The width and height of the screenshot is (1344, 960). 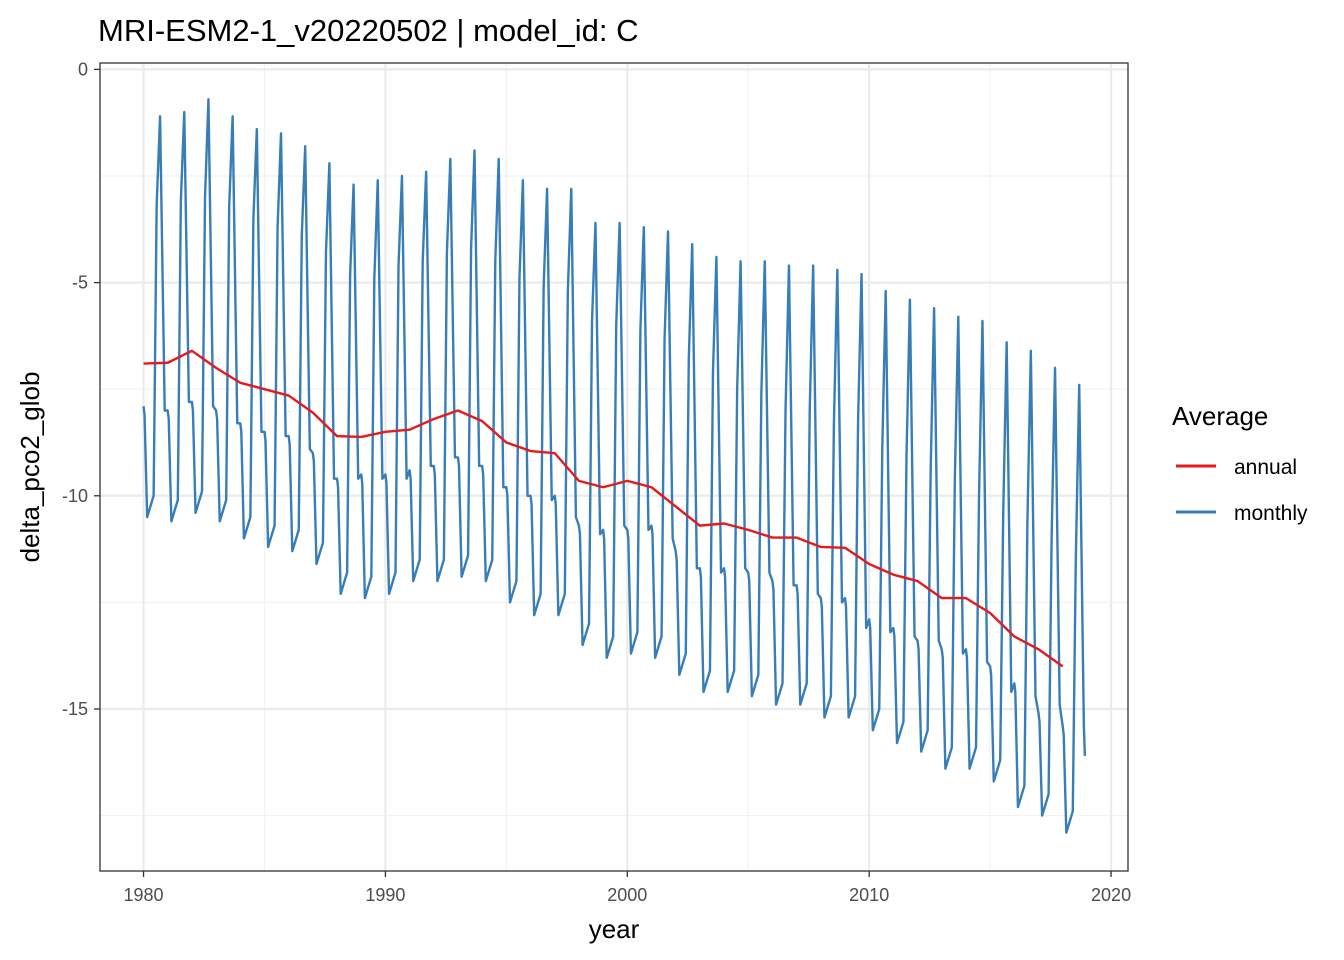 What do you see at coordinates (30, 467) in the screenshot?
I see `y-axis-label: delta_pco2_glob` at bounding box center [30, 467].